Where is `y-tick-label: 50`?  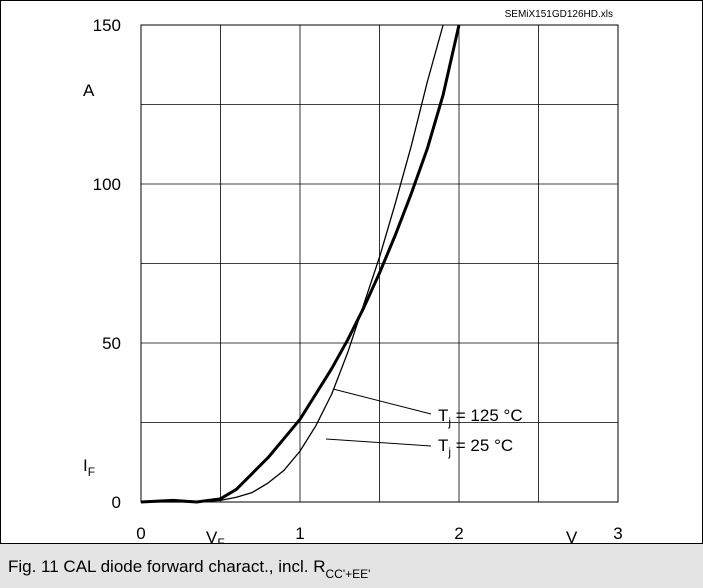 y-tick-label: 50 is located at coordinates (111, 343).